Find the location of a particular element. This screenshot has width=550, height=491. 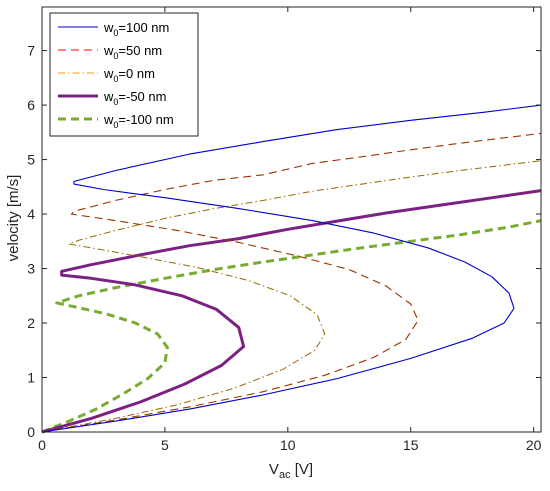

y-tick-label: 0 is located at coordinates (31, 432).